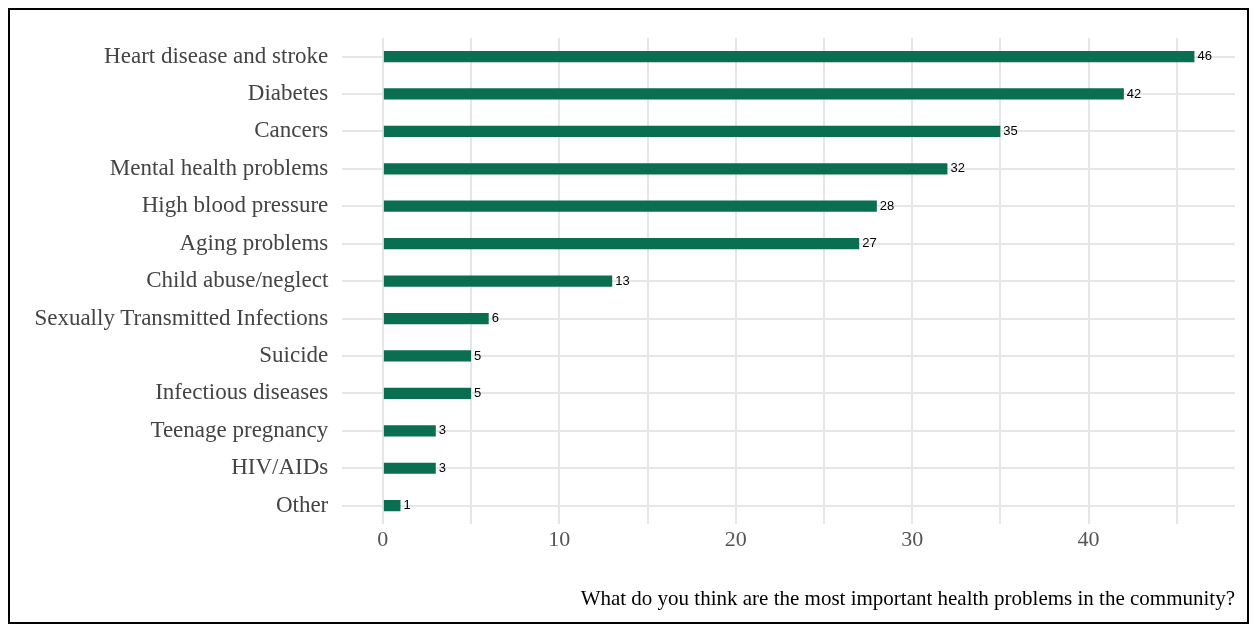  I want to click on x-tick-label: 0, so click(383, 539).